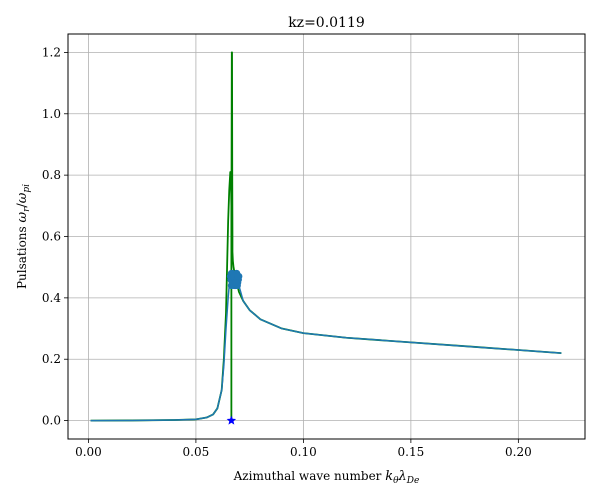  Describe the element at coordinates (27, 209) in the screenshot. I see `y-axis-label-sub1: r` at that location.